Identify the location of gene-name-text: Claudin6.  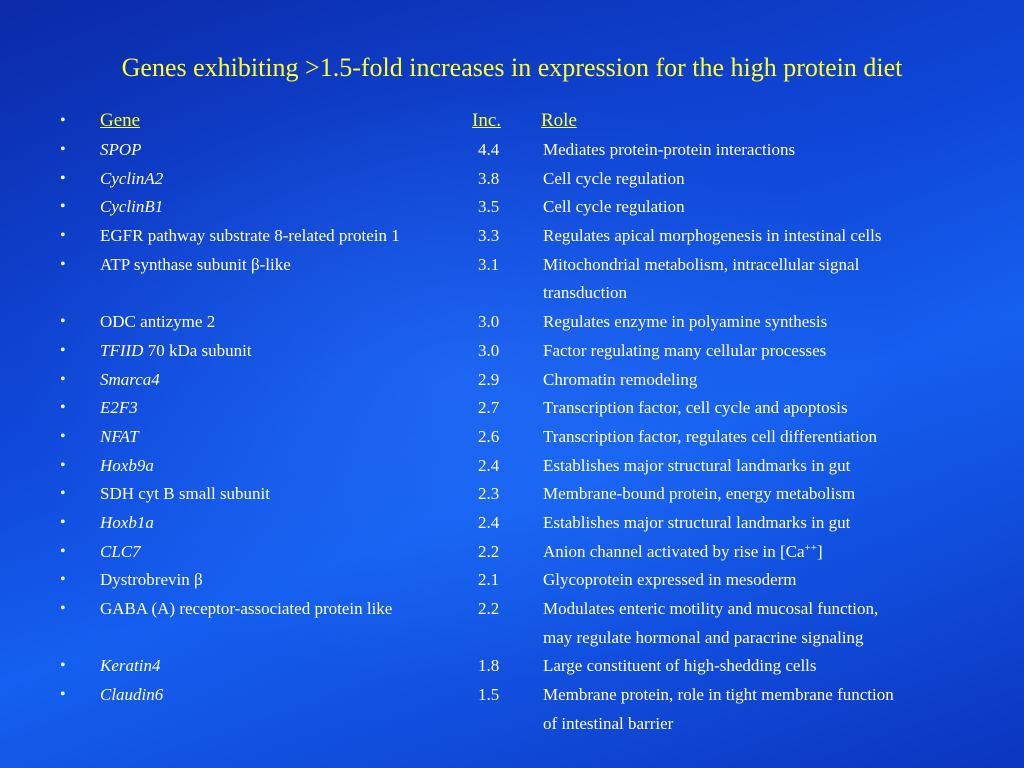
(132, 695).